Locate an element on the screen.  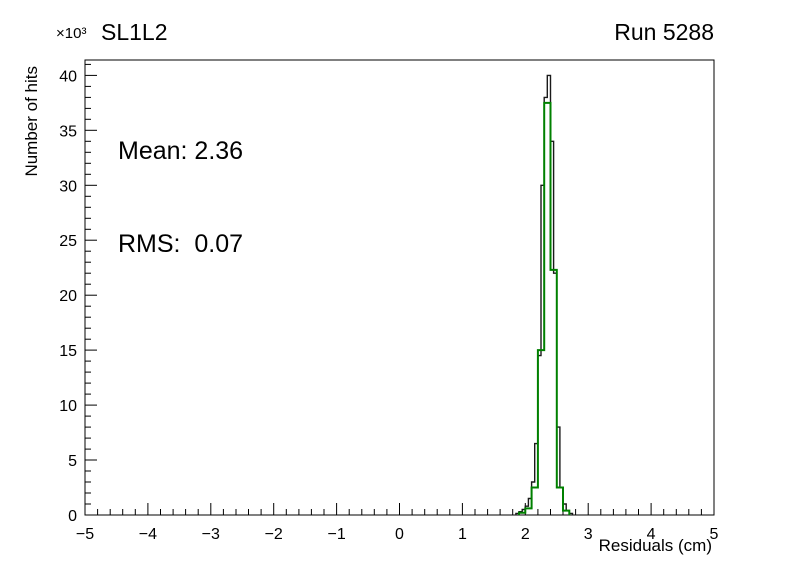
x-tick-label: 0 is located at coordinates (399, 534).